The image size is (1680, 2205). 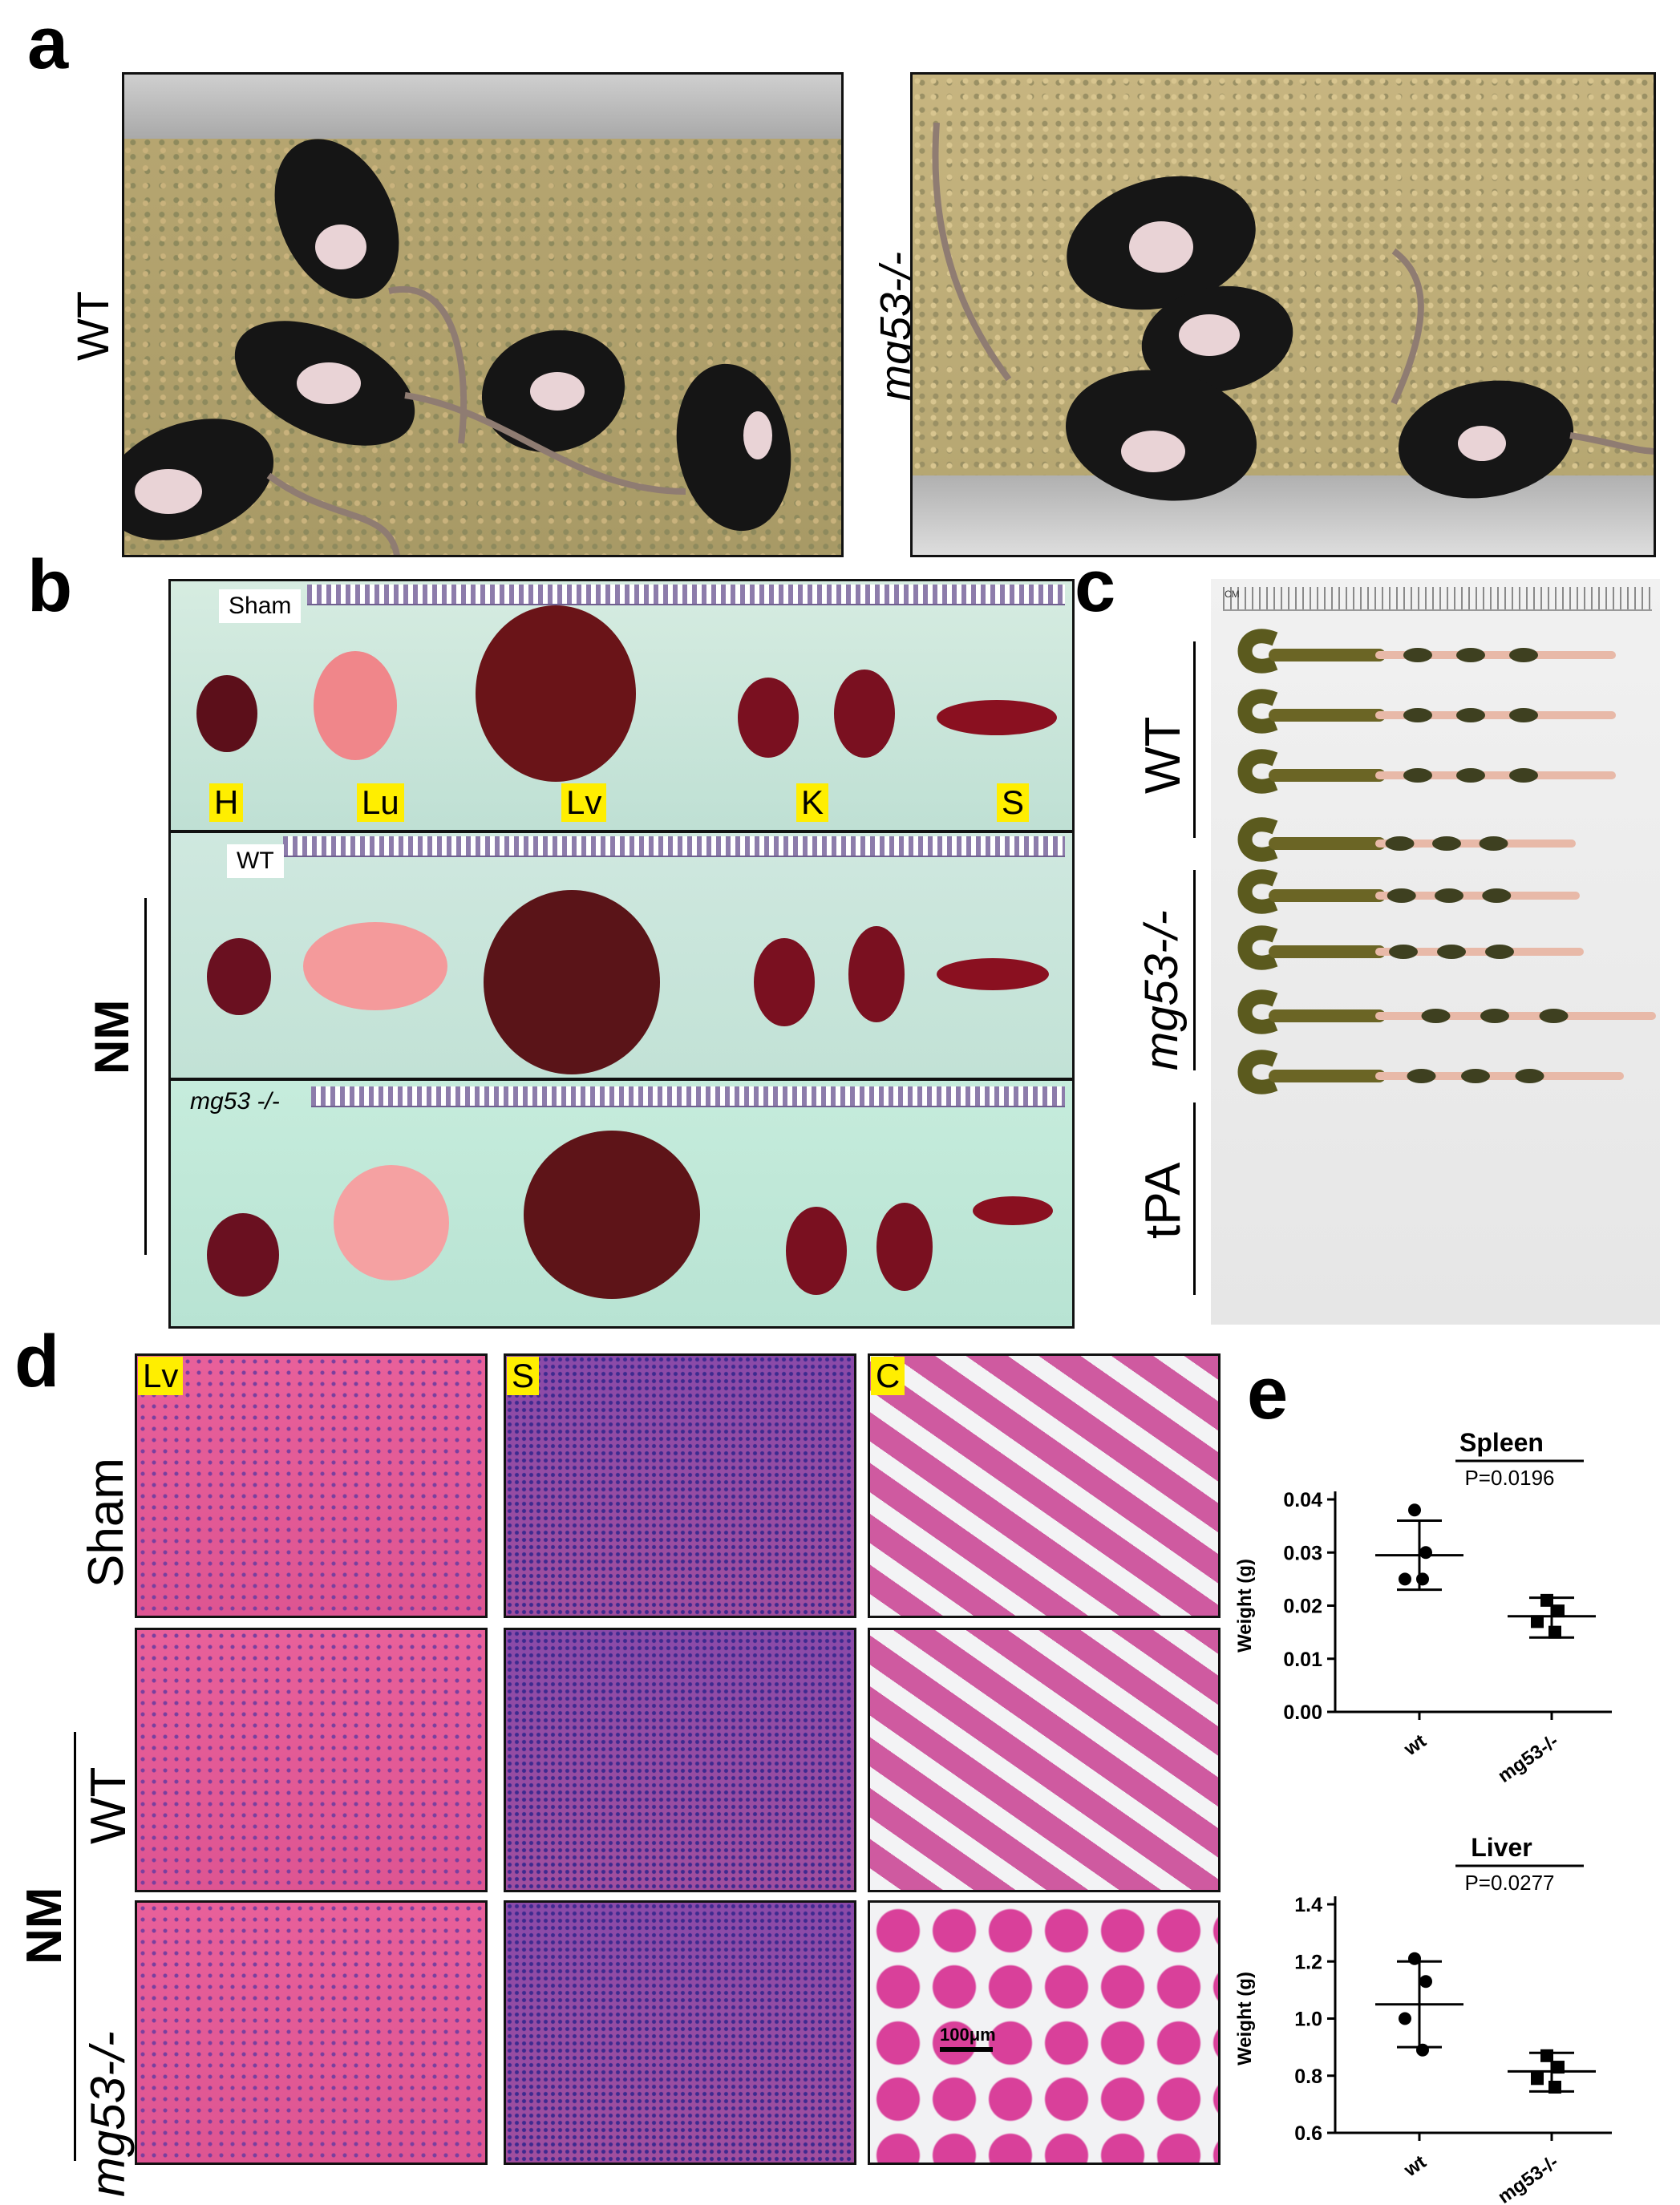 What do you see at coordinates (106, 1523) in the screenshot?
I see `histo-row-label-sham: Sham` at bounding box center [106, 1523].